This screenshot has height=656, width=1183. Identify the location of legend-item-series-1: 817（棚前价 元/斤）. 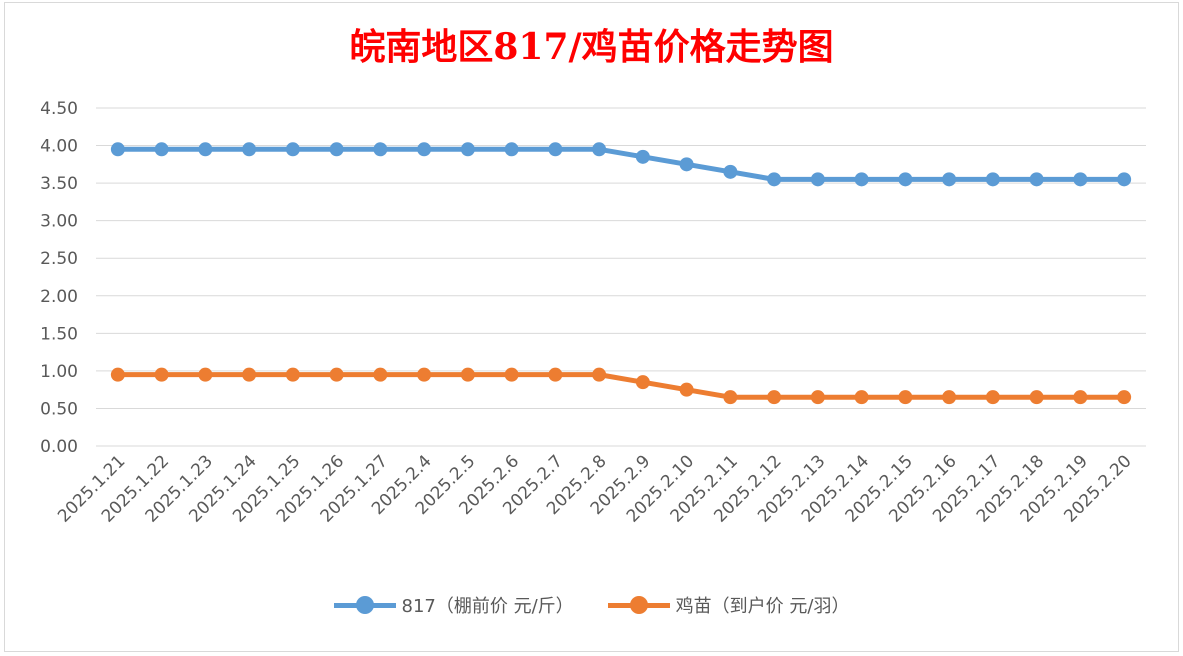
(453, 605).